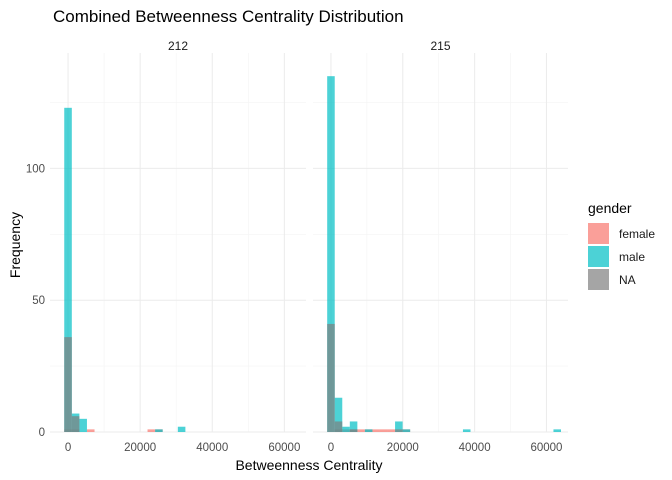  Describe the element at coordinates (612, 279) in the screenshot. I see `legend-item-NA: NA` at that location.